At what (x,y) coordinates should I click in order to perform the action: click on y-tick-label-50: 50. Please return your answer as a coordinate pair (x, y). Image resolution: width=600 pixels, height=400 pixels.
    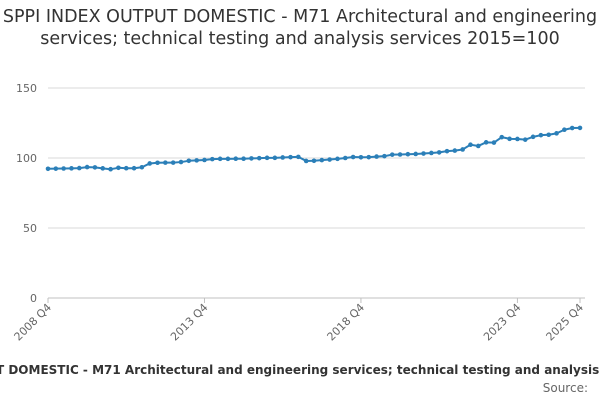
    Looking at the image, I should click on (30, 228).